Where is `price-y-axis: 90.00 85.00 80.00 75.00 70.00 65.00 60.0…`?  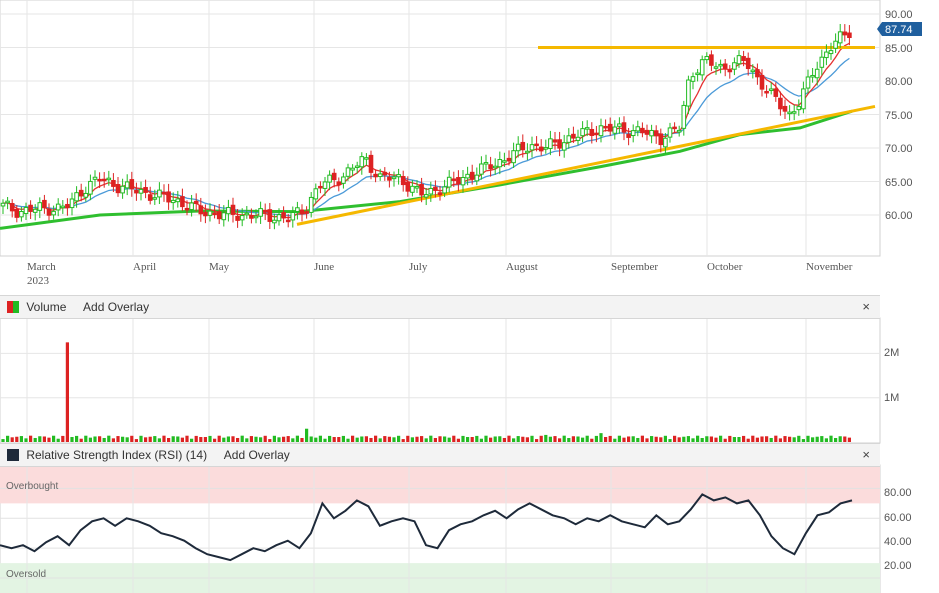 price-y-axis: 90.00 85.00 80.00 75.00 70.00 65.00 60.0… is located at coordinates (899, 115).